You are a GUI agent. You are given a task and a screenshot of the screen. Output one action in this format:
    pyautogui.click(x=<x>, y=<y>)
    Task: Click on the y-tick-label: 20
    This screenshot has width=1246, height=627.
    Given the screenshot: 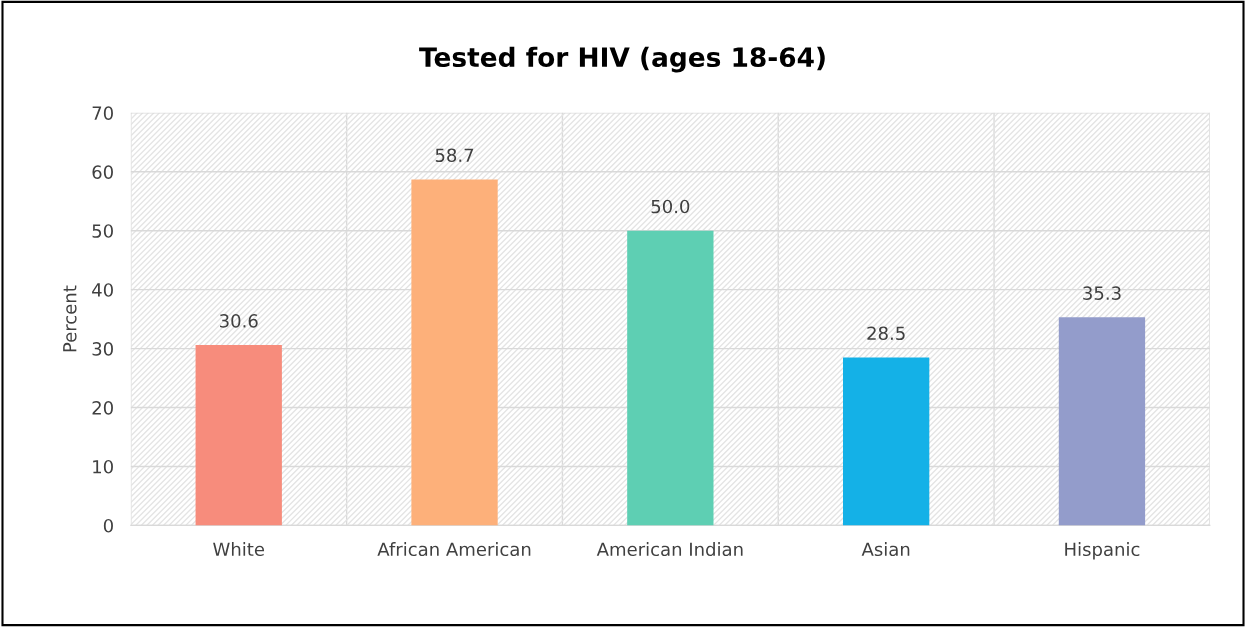 What is the action you would take?
    pyautogui.click(x=102, y=408)
    